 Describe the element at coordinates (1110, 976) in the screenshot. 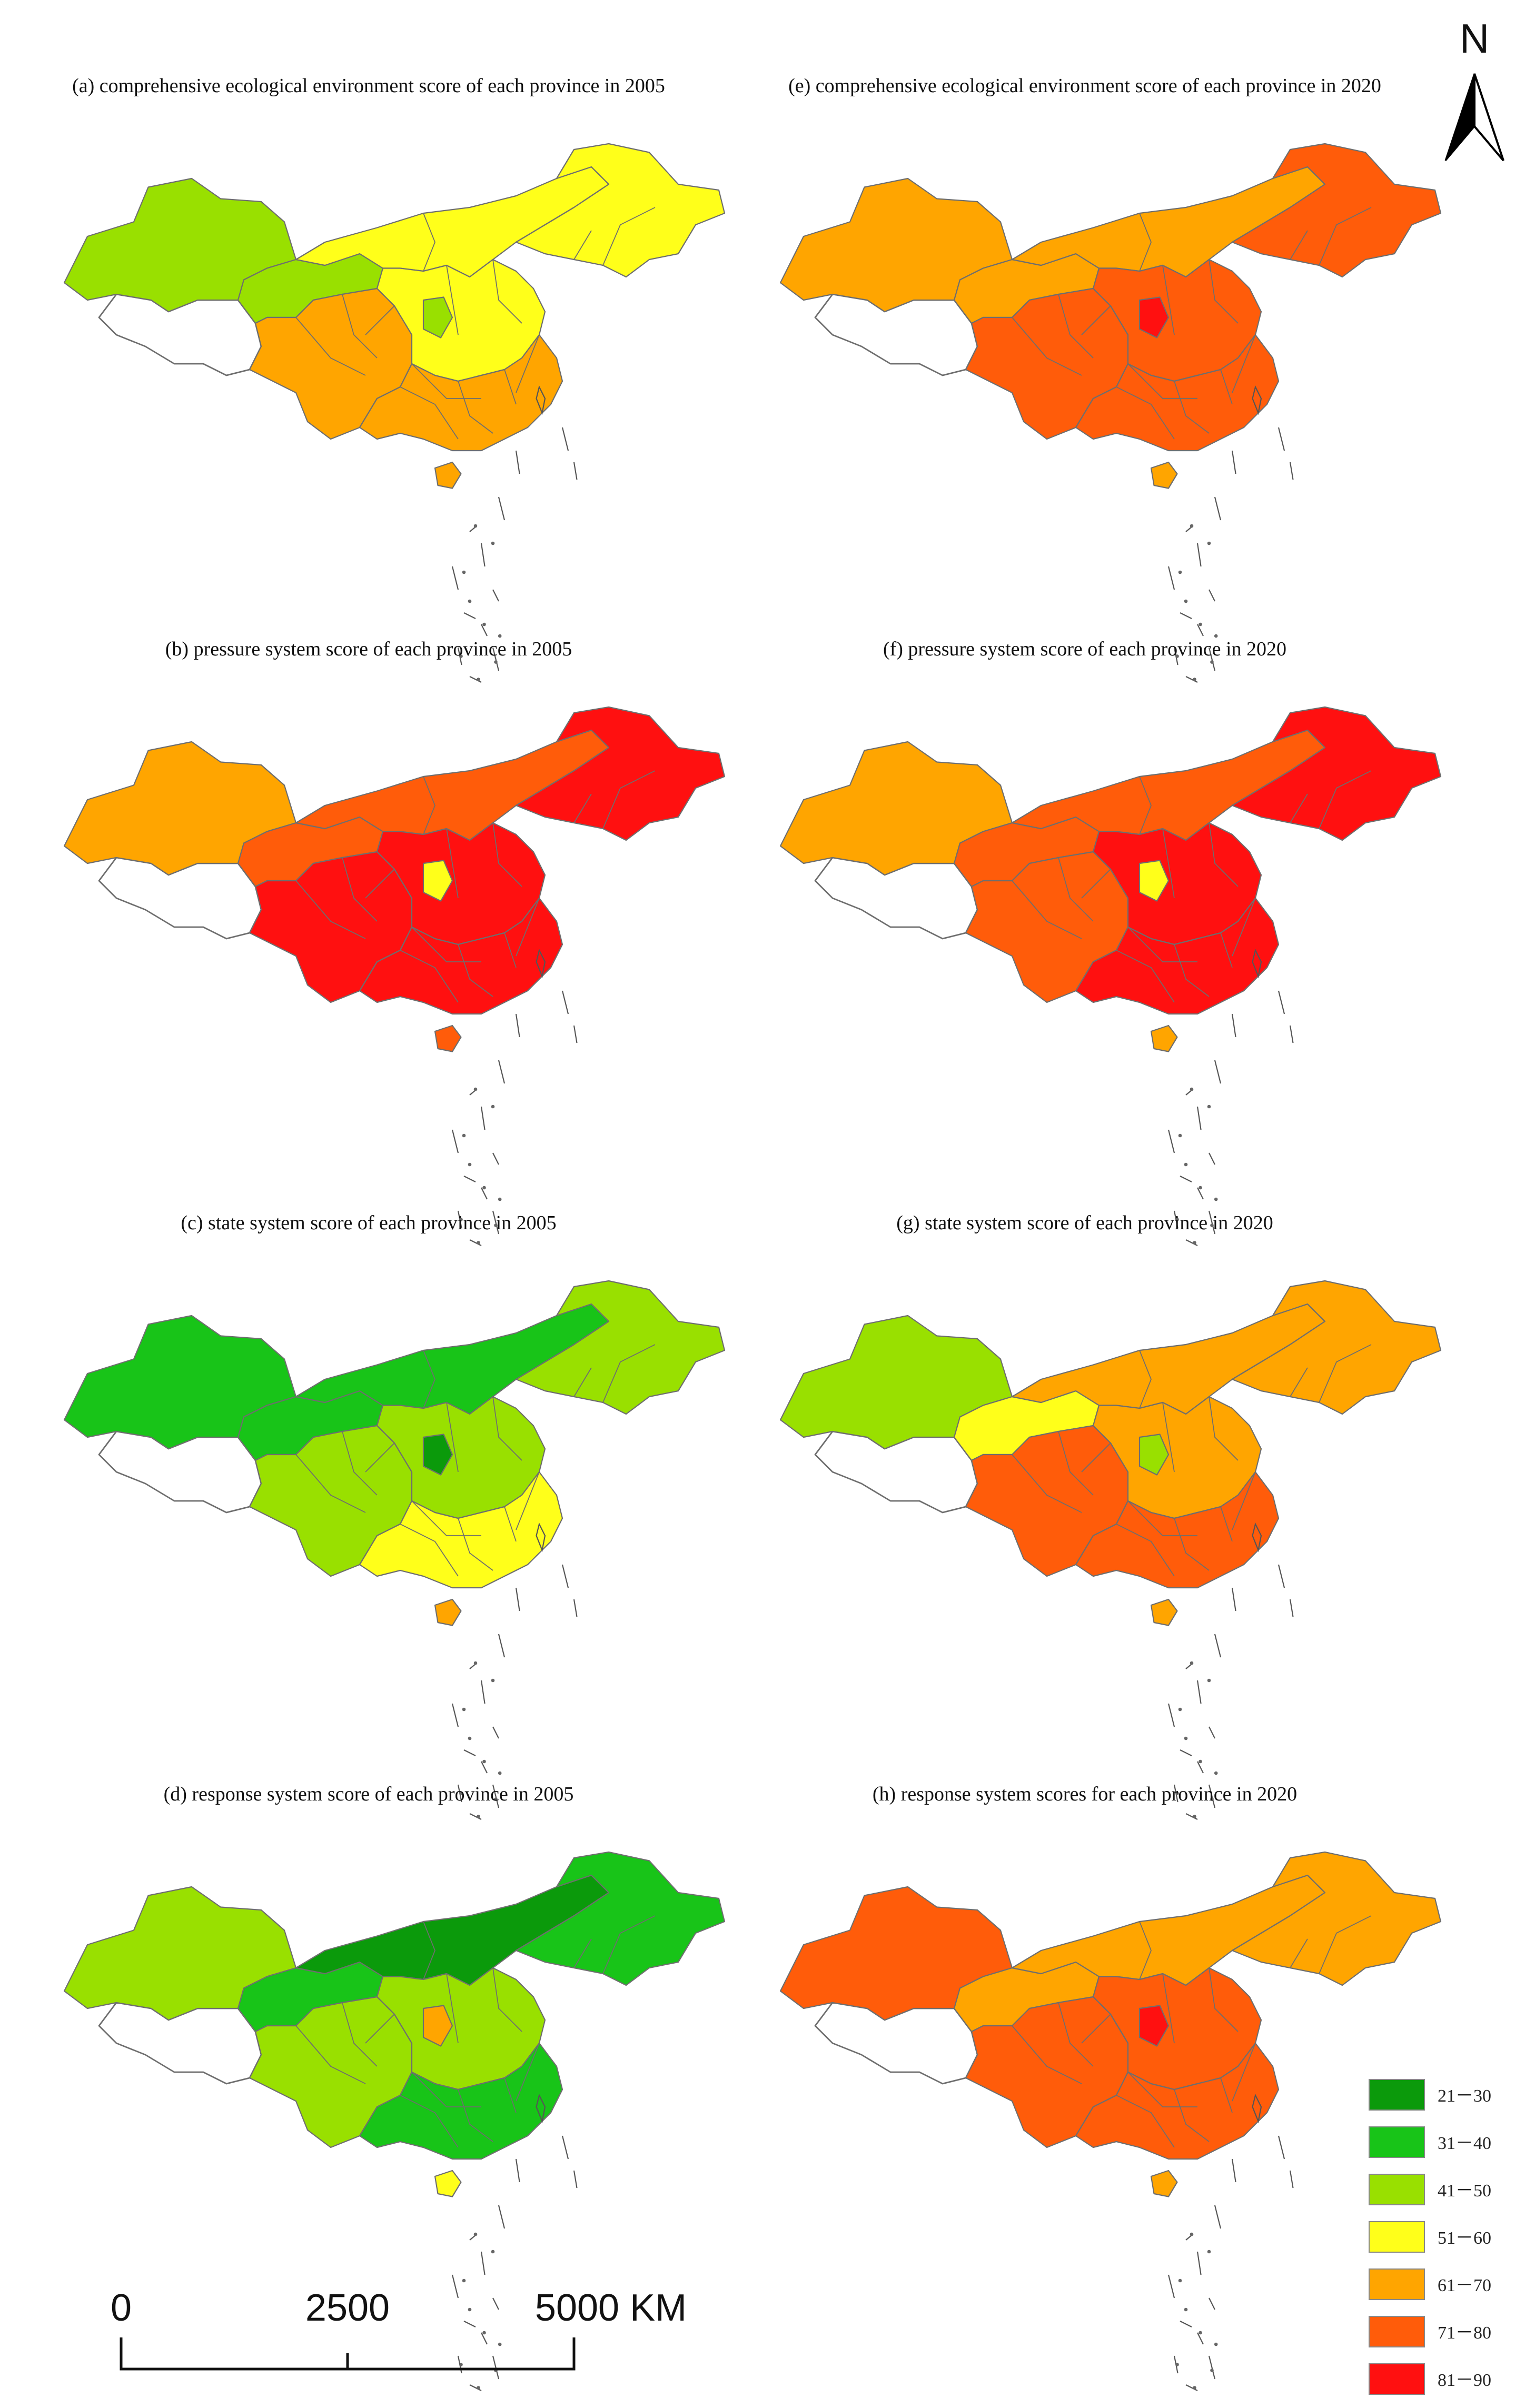

I see `china-map-f` at that location.